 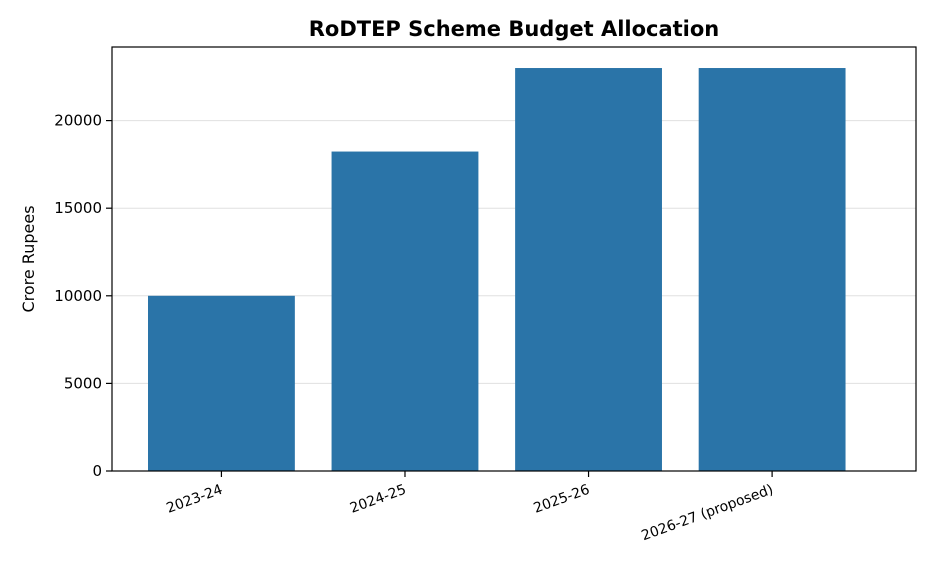 What do you see at coordinates (78, 121) in the screenshot?
I see `y-tick-label: 20000` at bounding box center [78, 121].